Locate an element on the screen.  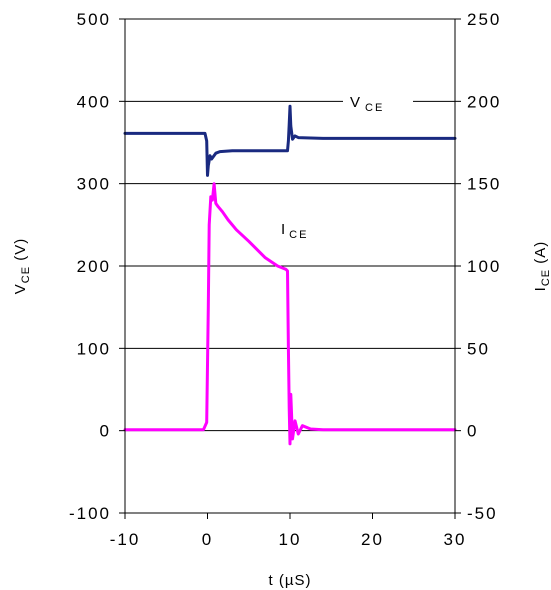
ice-label-bg is located at coordinates (297, 229).